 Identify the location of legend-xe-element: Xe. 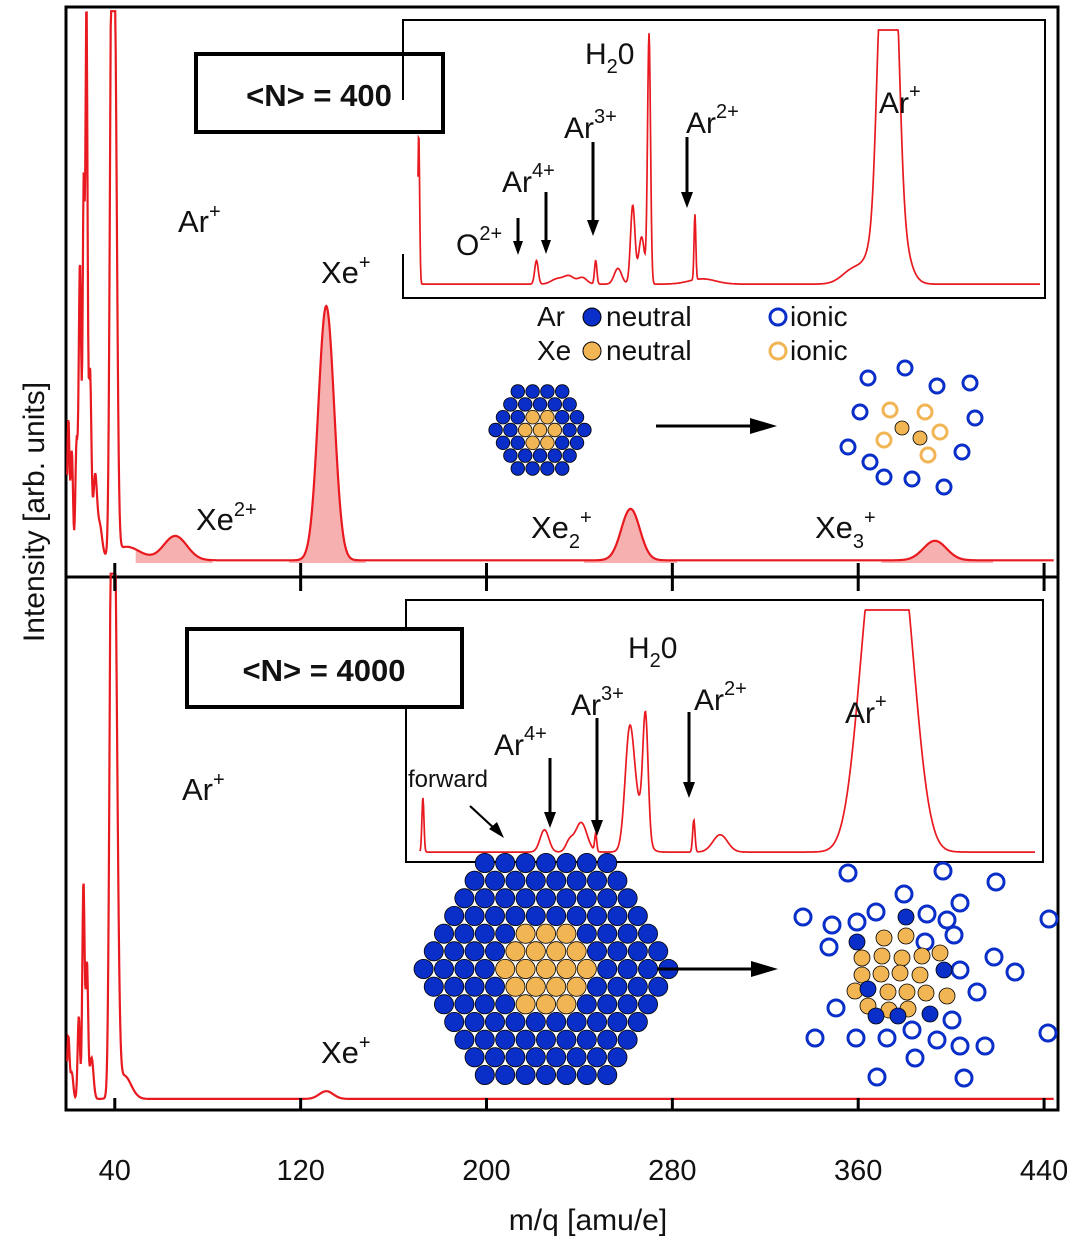
(554, 350).